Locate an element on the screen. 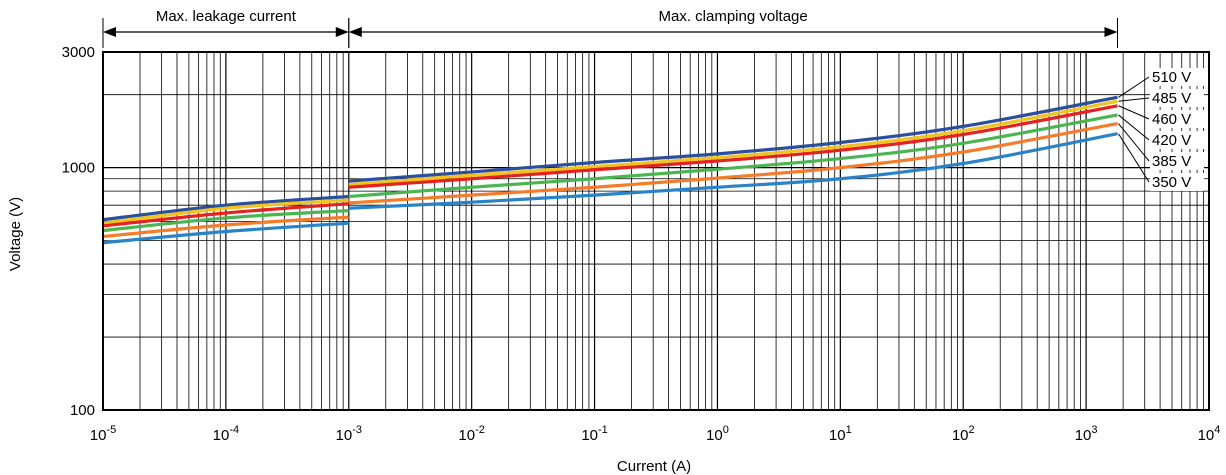  series-line-485v-clamping is located at coordinates (733, 143).